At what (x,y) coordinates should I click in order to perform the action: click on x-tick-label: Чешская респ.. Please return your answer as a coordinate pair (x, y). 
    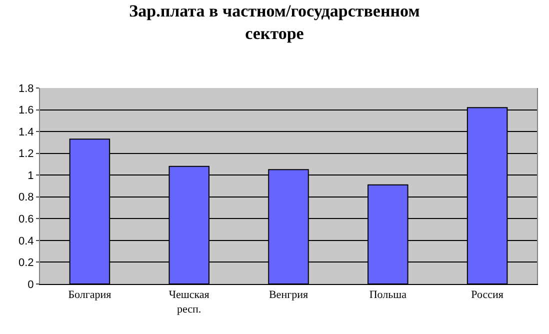
    Looking at the image, I should click on (189, 302).